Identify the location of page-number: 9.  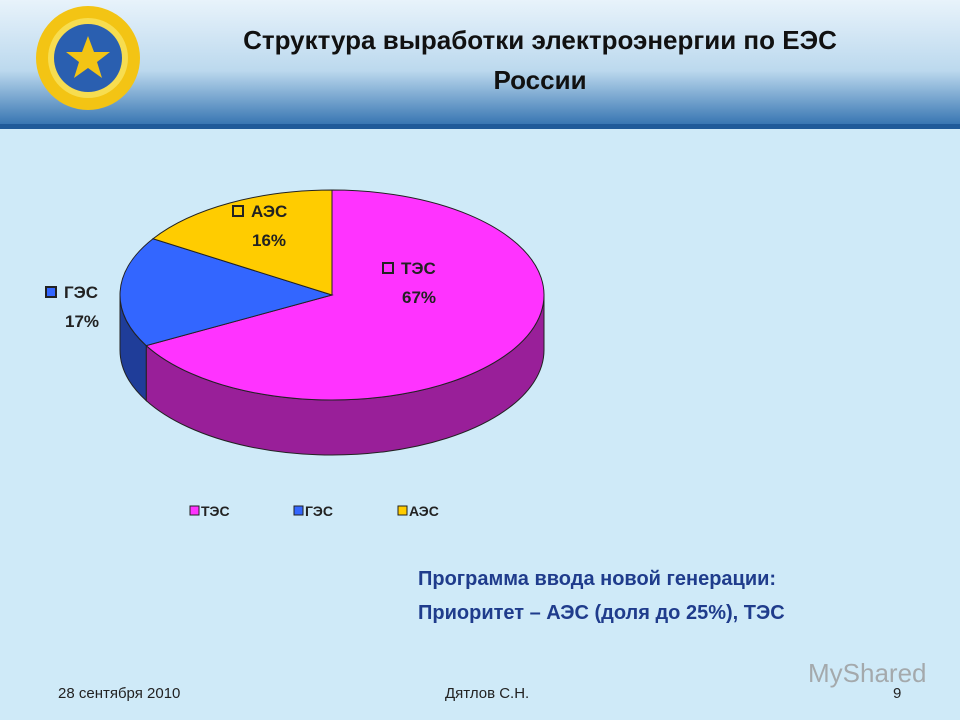
(897, 693).